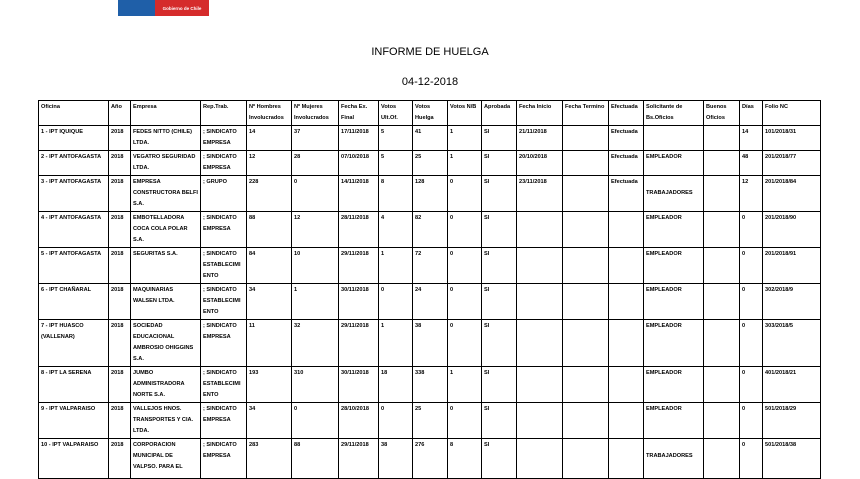 This screenshot has height=479, width=860. Describe the element at coordinates (269, 265) in the screenshot. I see `table-cell: 84` at that location.